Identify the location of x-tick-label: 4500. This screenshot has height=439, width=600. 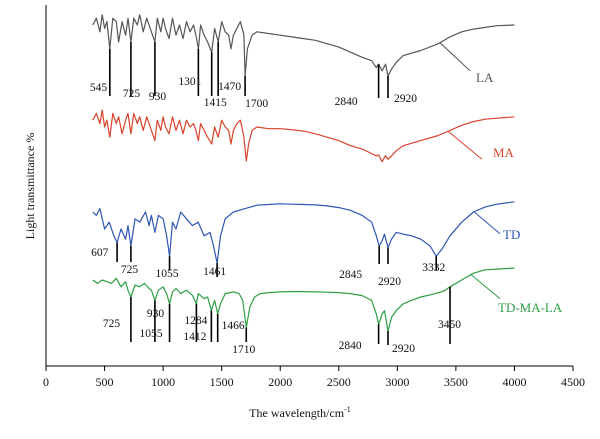
(573, 382).